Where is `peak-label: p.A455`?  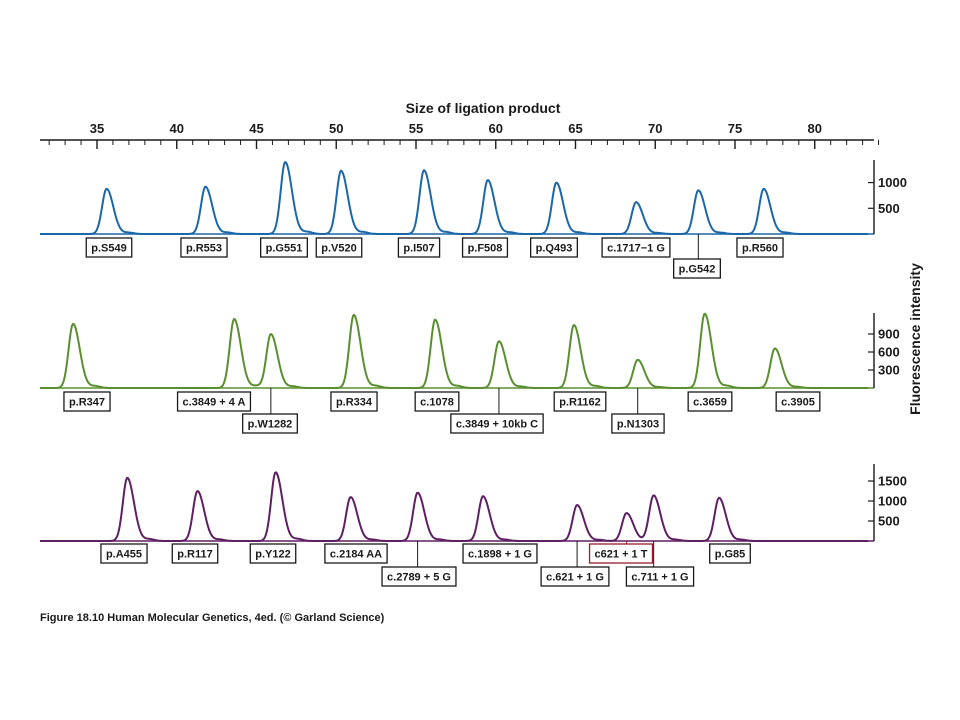 peak-label: p.A455 is located at coordinates (124, 553).